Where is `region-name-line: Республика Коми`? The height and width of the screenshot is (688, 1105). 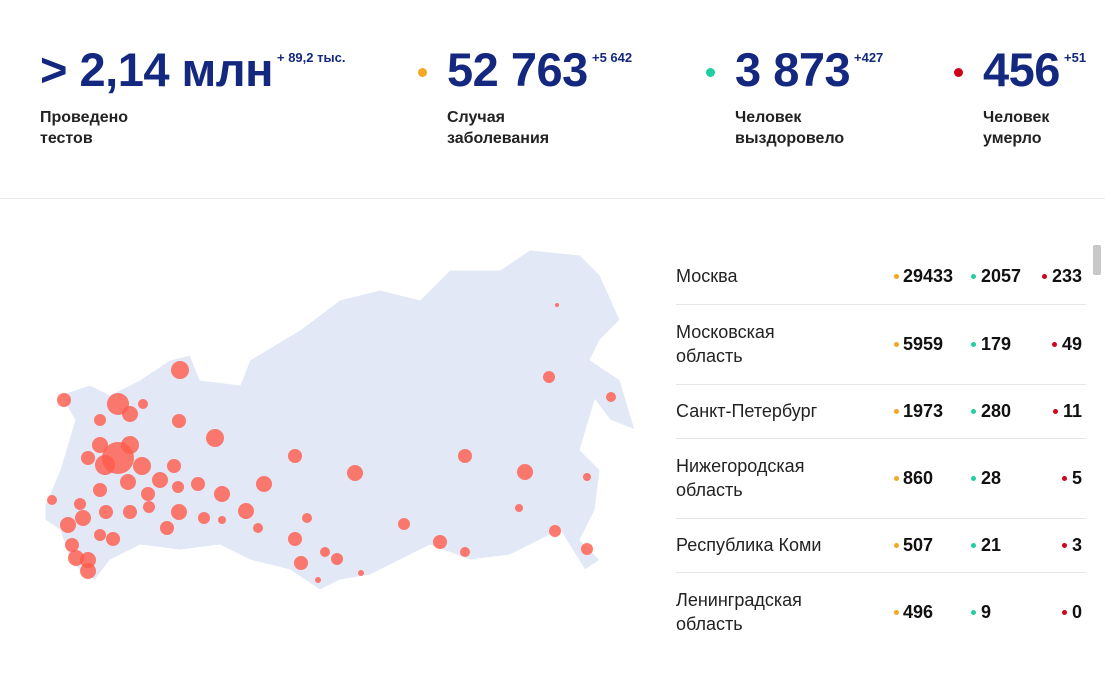
region-name-line: Республика Коми is located at coordinates (749, 545).